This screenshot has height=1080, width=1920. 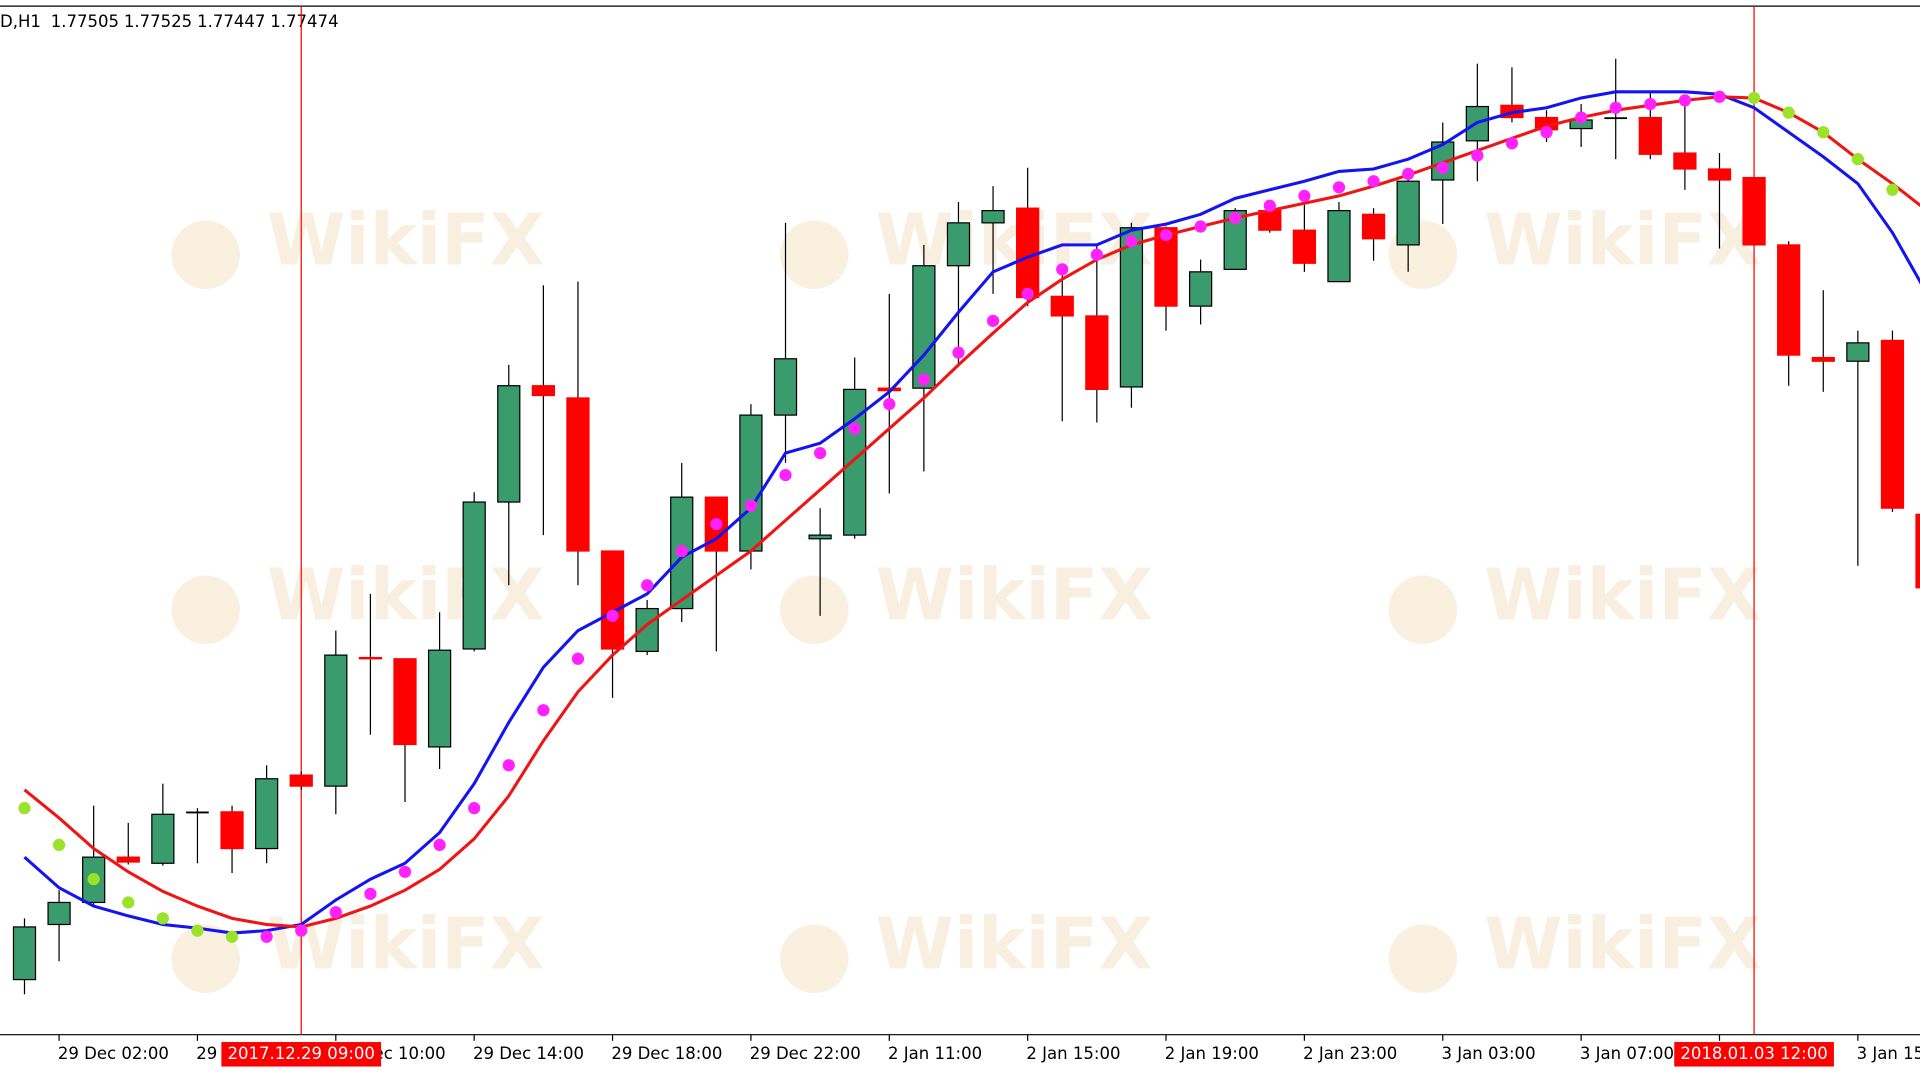 I want to click on marker-label: 2018.01.03 12:00, so click(x=1753, y=1053).